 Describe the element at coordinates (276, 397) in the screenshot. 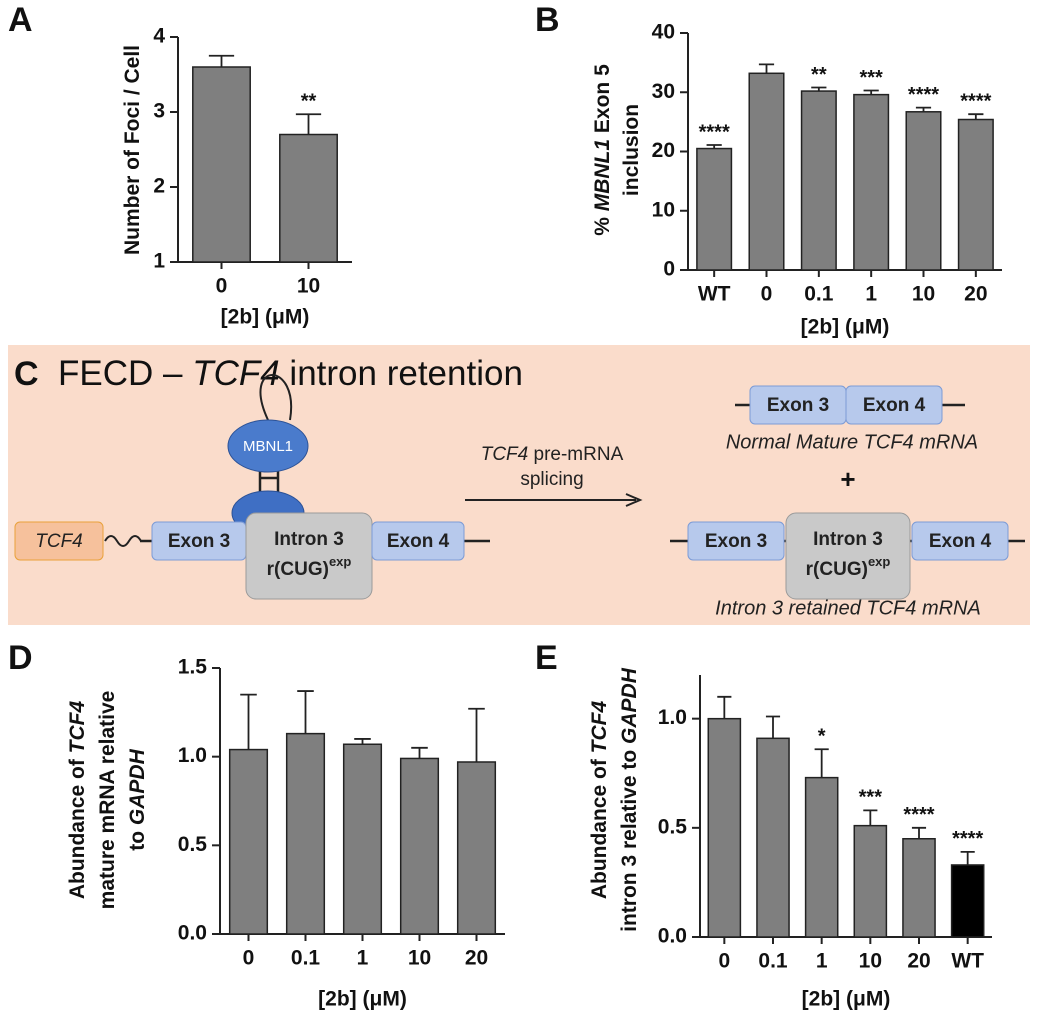

I see `hairpin-loop` at that location.